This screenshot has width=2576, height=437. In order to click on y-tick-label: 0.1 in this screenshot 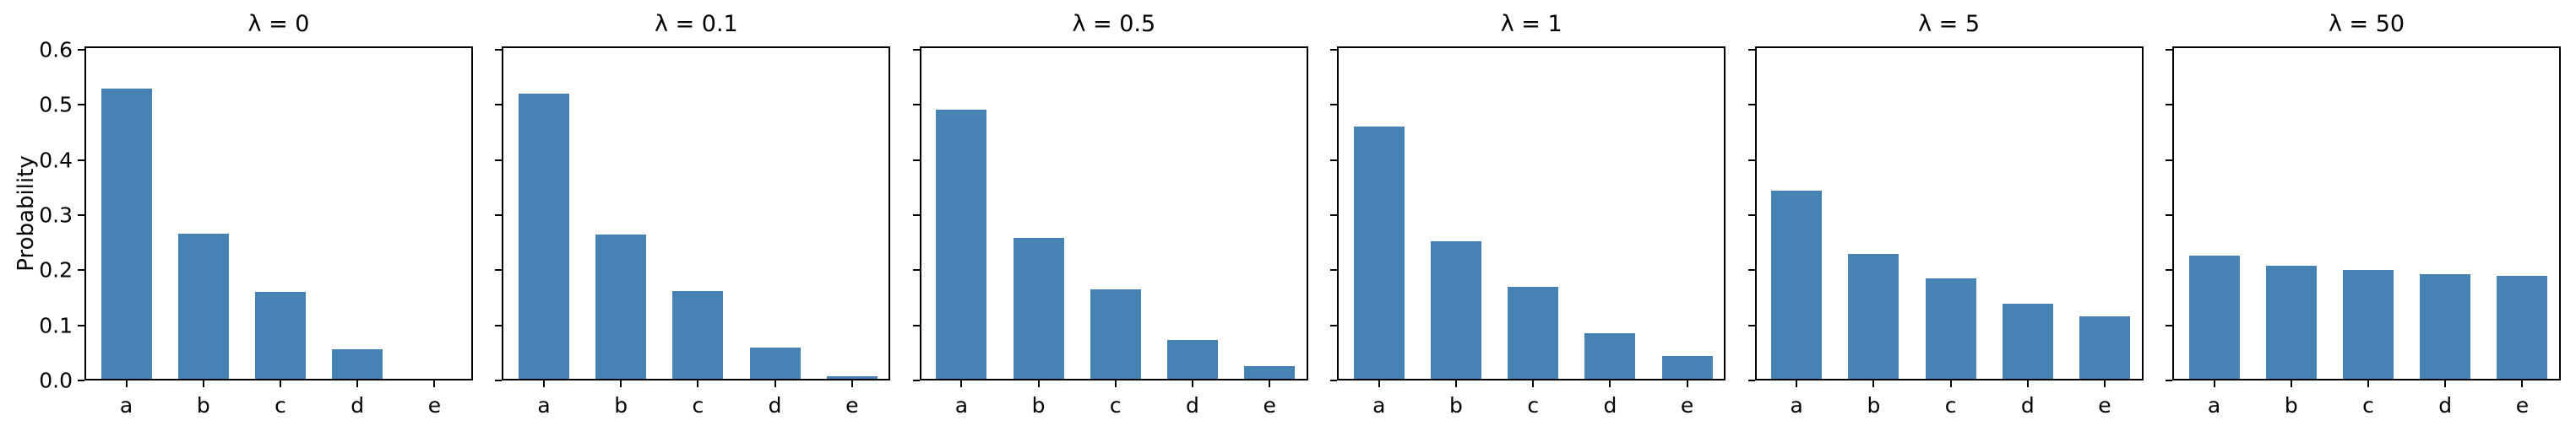, I will do `click(56, 325)`.